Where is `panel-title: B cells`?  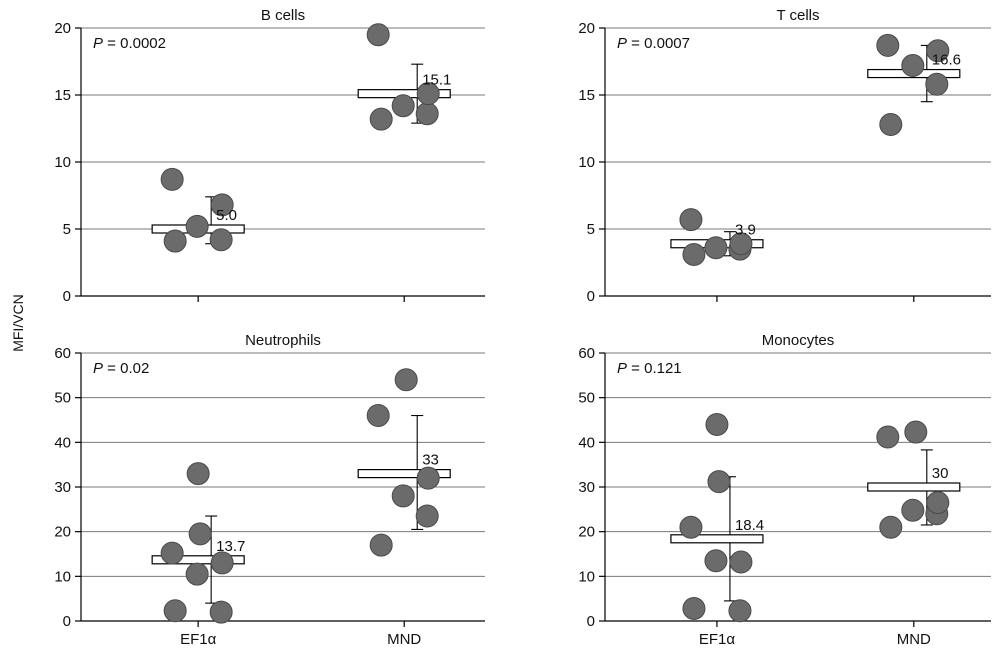
panel-title: B cells is located at coordinates (283, 15).